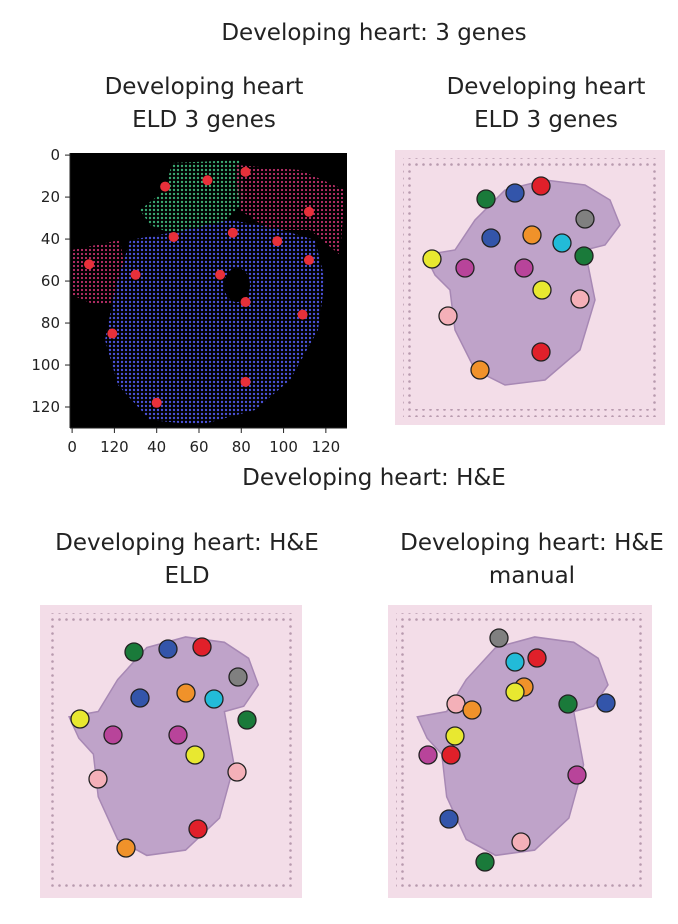  Describe the element at coordinates (186, 576) in the screenshot. I see `panel-title: ELD` at that location.